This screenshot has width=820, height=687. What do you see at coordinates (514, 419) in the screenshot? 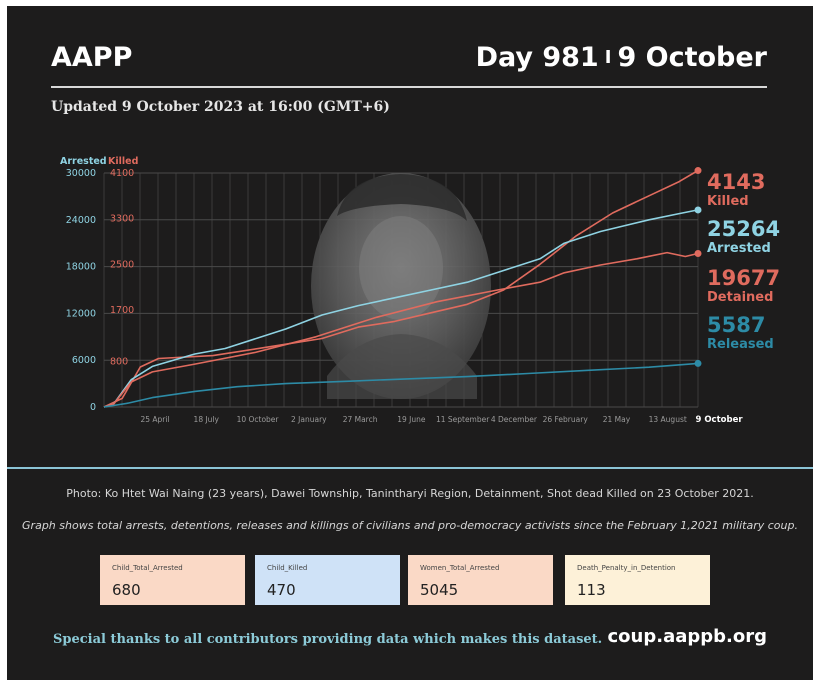
I see `x-tick-label: 4 December` at bounding box center [514, 419].